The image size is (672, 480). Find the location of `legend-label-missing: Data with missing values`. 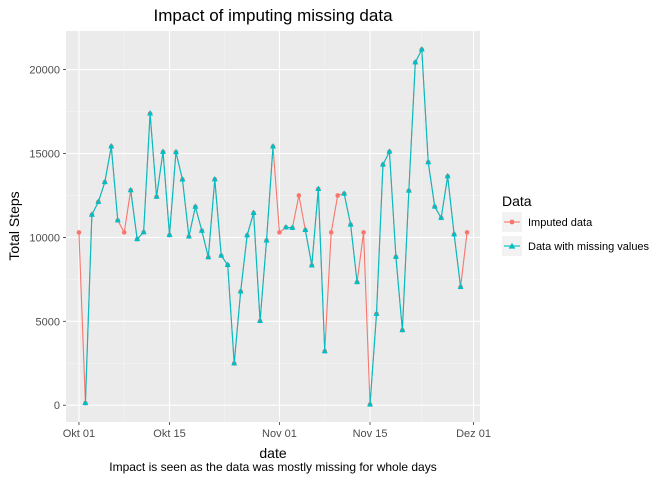

legend-label-missing: Data with missing values is located at coordinates (589, 247).